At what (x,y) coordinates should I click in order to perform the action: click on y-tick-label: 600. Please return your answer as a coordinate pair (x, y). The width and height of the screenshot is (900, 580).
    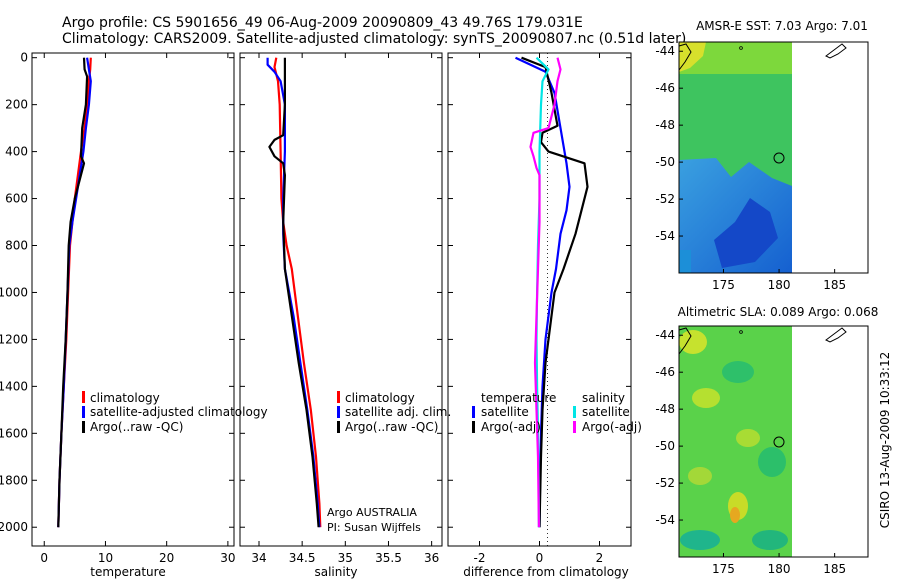
    Looking at the image, I should click on (16, 199).